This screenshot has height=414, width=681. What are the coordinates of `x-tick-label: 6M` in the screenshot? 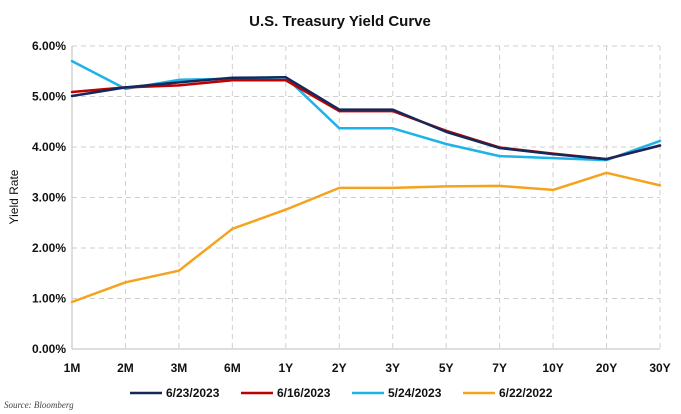 It's located at (232, 368).